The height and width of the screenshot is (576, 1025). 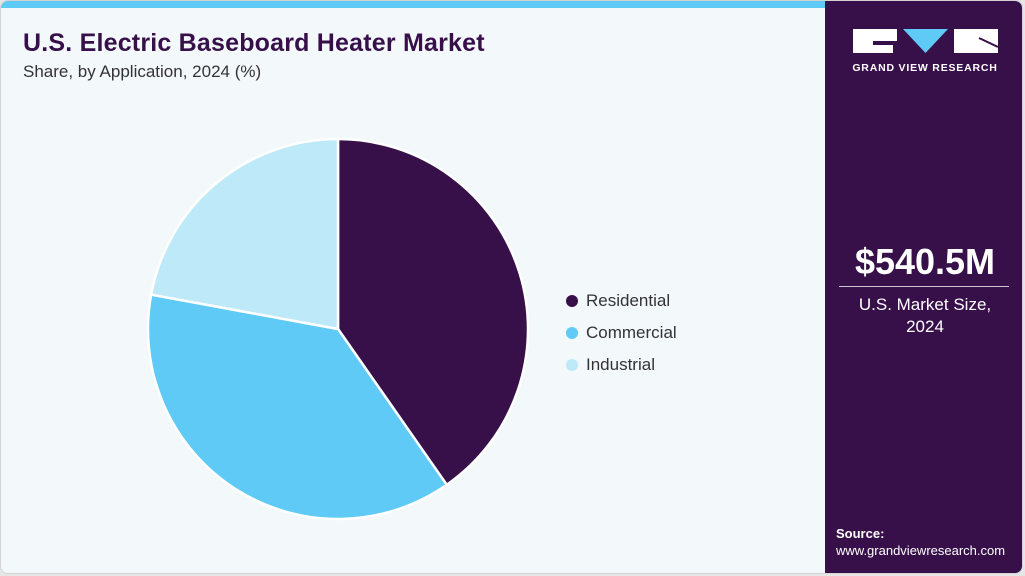 I want to click on divider, so click(x=924, y=286).